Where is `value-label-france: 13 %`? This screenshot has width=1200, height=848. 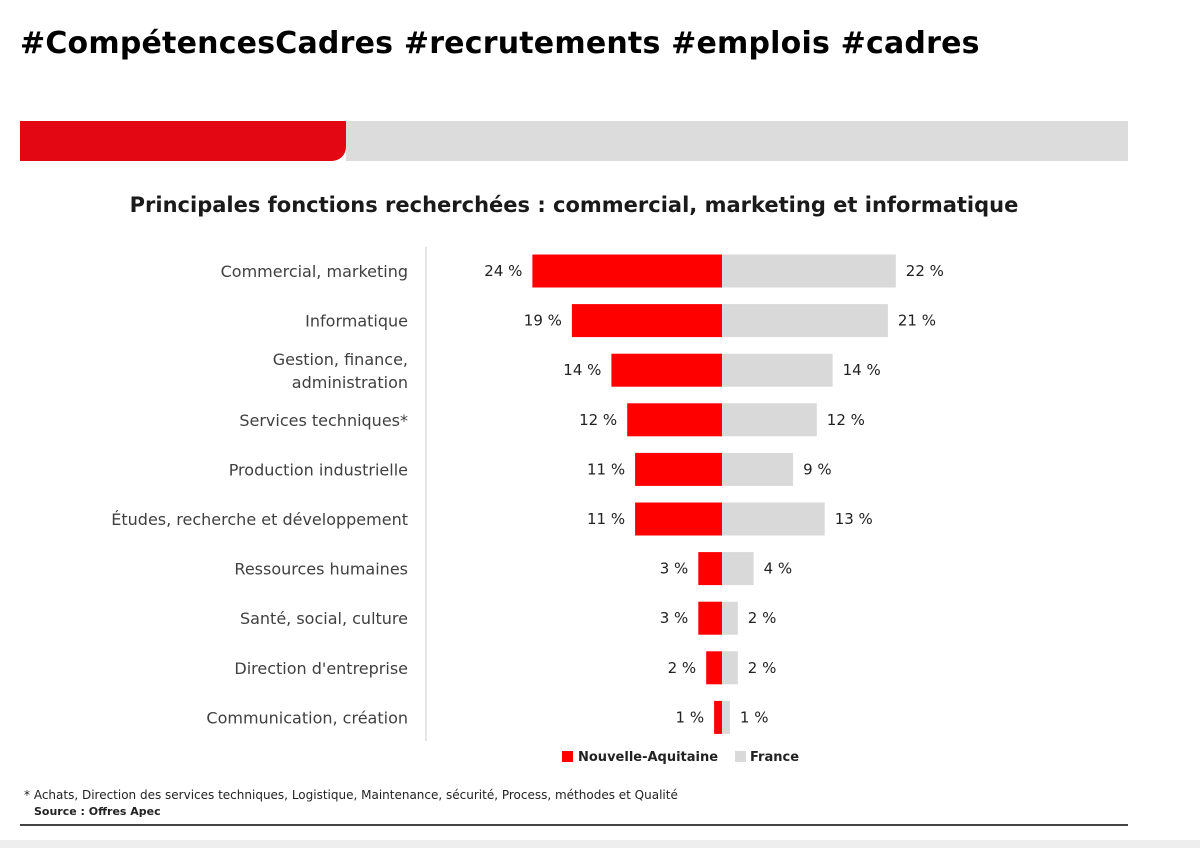
value-label-france: 13 % is located at coordinates (854, 519).